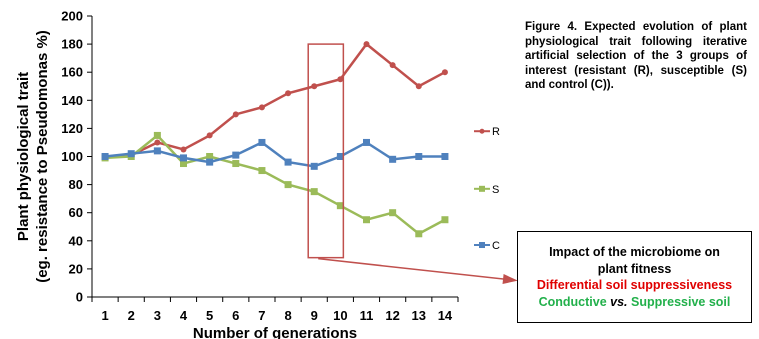 The height and width of the screenshot is (339, 759). I want to click on series-s, so click(275, 184).